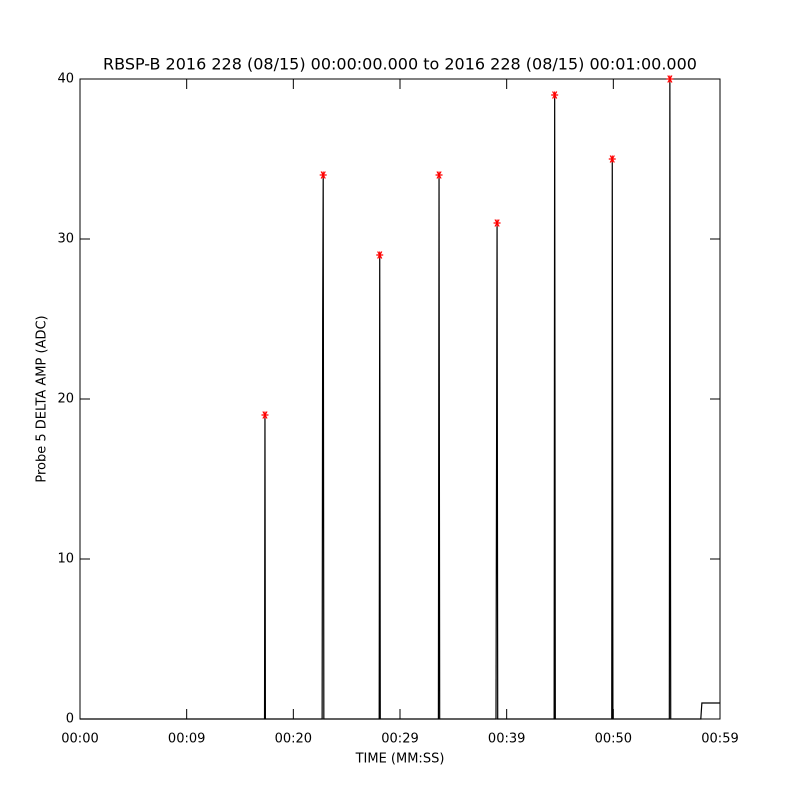 The width and height of the screenshot is (800, 800). Describe the element at coordinates (613, 739) in the screenshot. I see `x-tick-label: 00:50` at that location.